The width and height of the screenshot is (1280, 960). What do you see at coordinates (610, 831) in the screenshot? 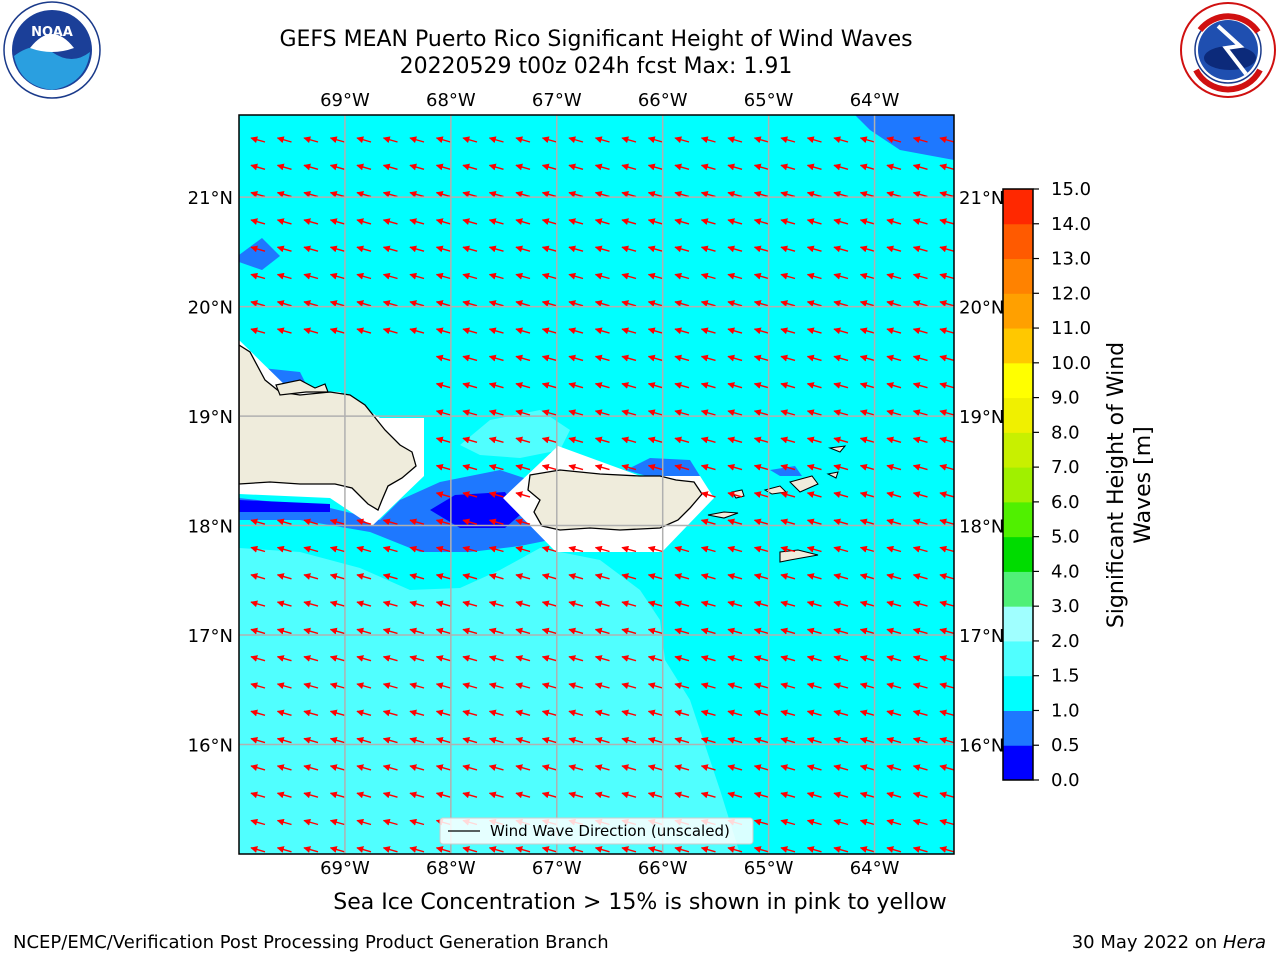
I see `legend-label: Wind Wave Direction (unscaled)` at bounding box center [610, 831].